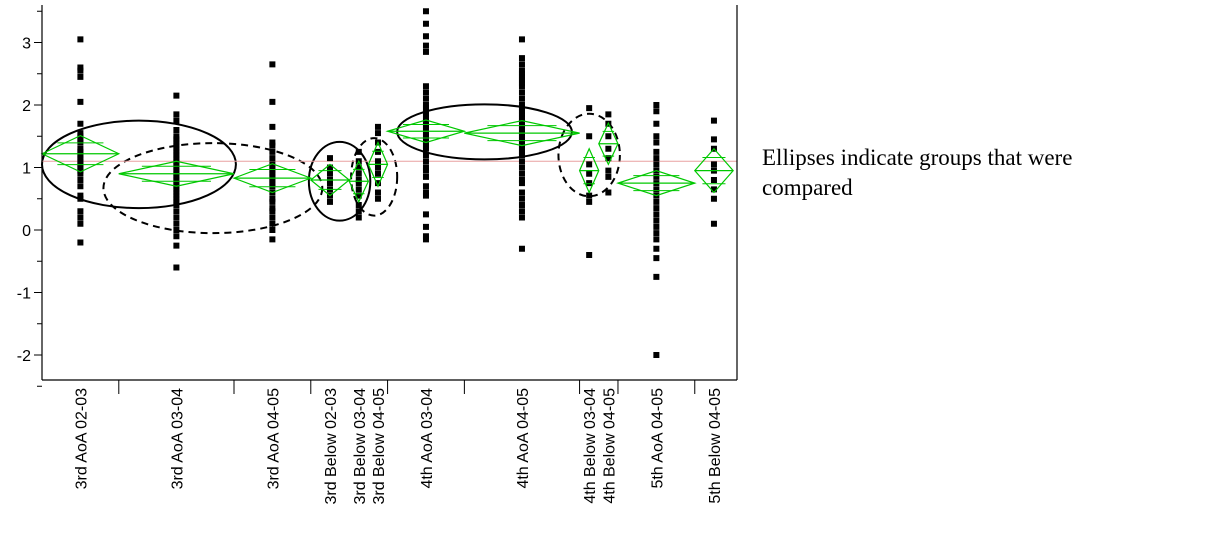  I want to click on y-tick-label-2: 2, so click(26, 106).